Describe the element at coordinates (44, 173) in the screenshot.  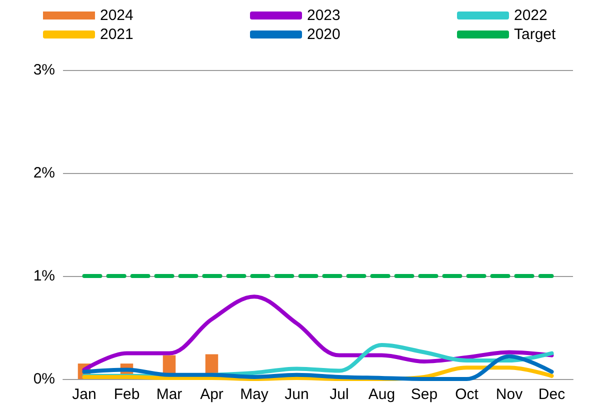
I see `y-tick-label: 2%` at that location.